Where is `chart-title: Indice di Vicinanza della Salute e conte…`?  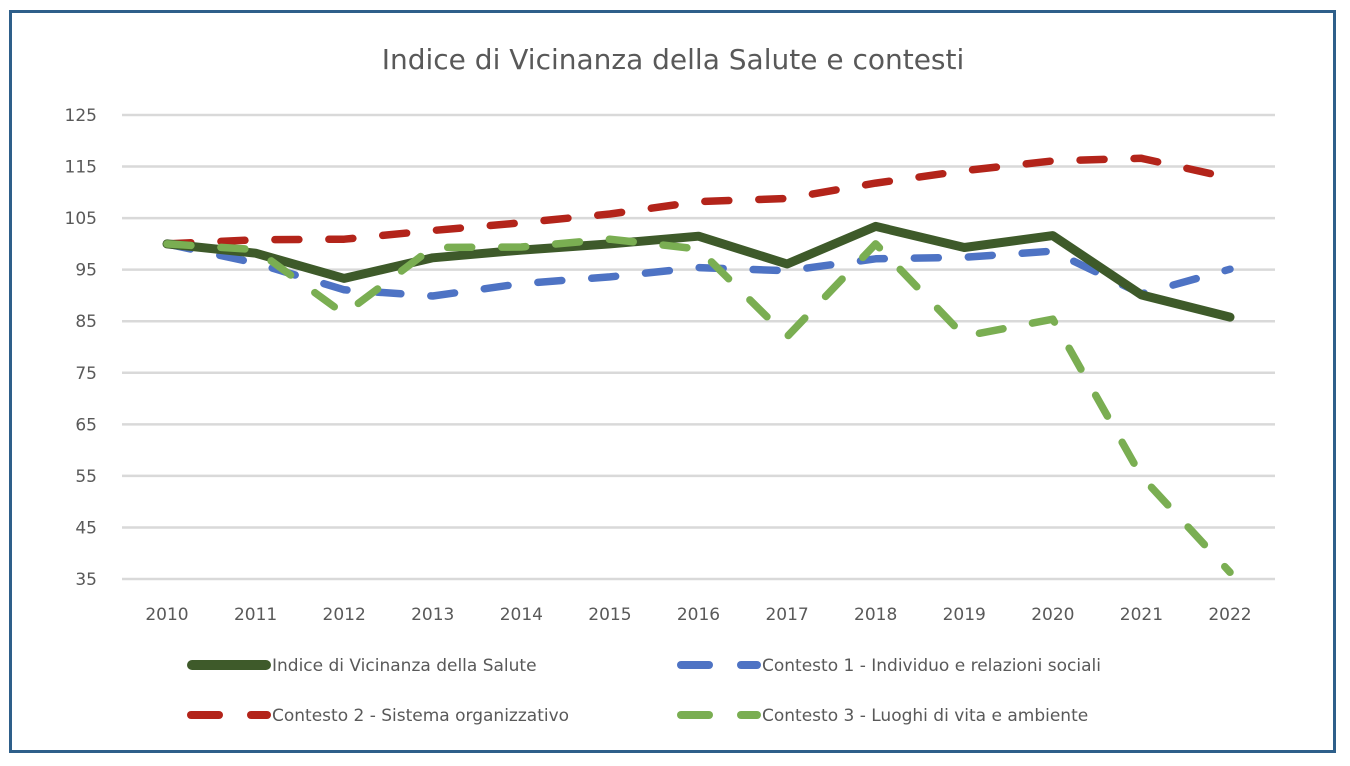
chart-title: Indice di Vicinanza della Salute e conte… is located at coordinates (673, 59).